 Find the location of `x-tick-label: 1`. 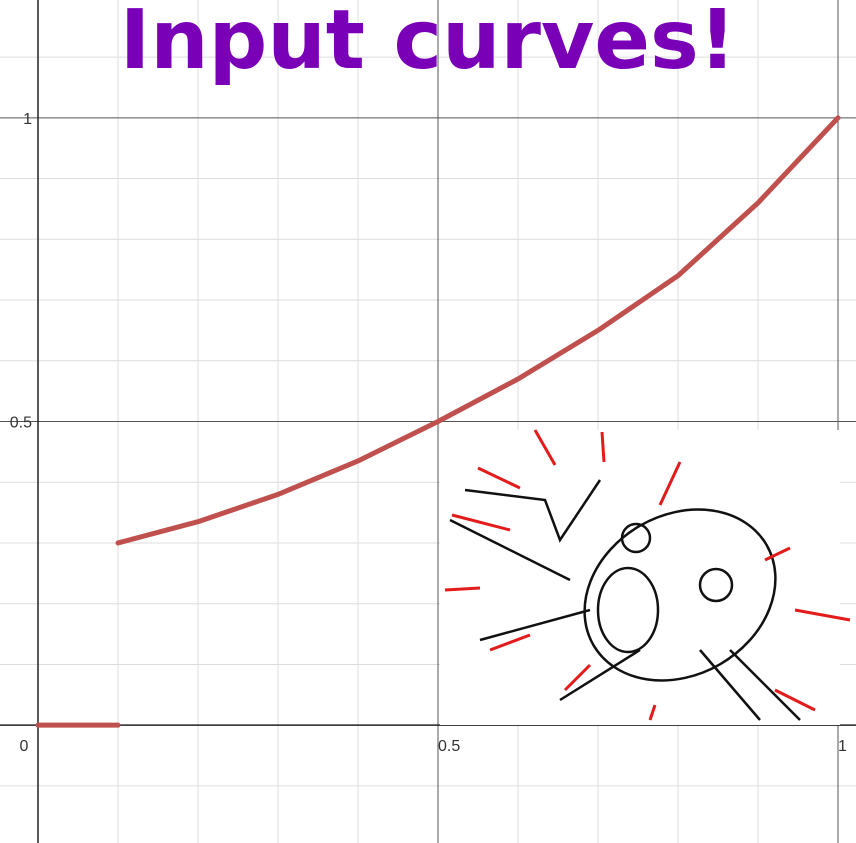

x-tick-label: 1 is located at coordinates (842, 746).